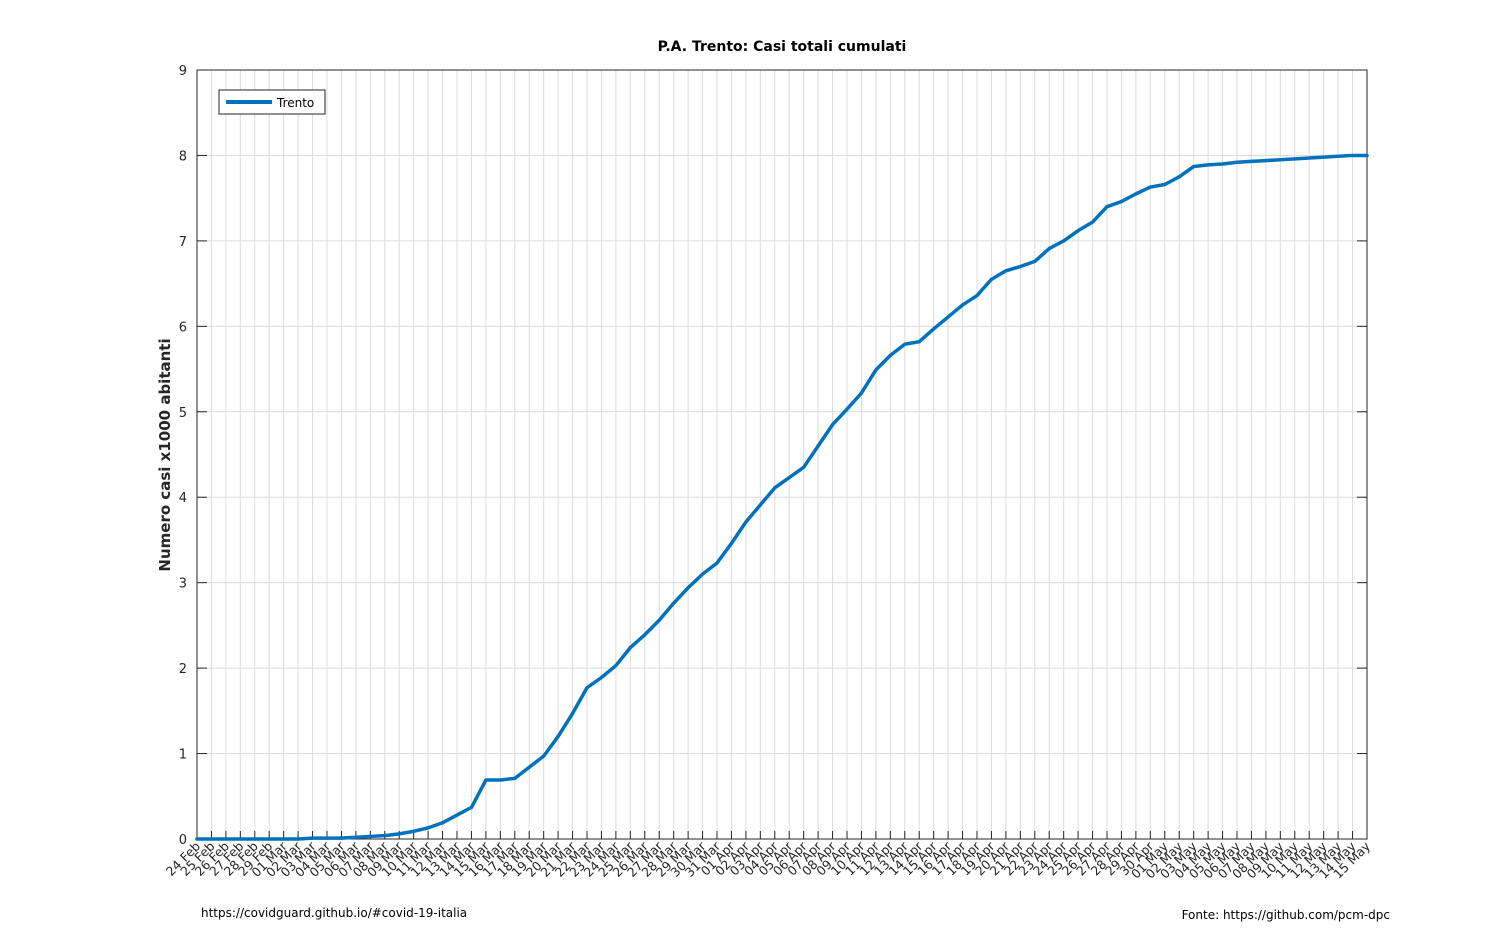 The height and width of the screenshot is (942, 1511). I want to click on y-tick-label: 6, so click(183, 327).